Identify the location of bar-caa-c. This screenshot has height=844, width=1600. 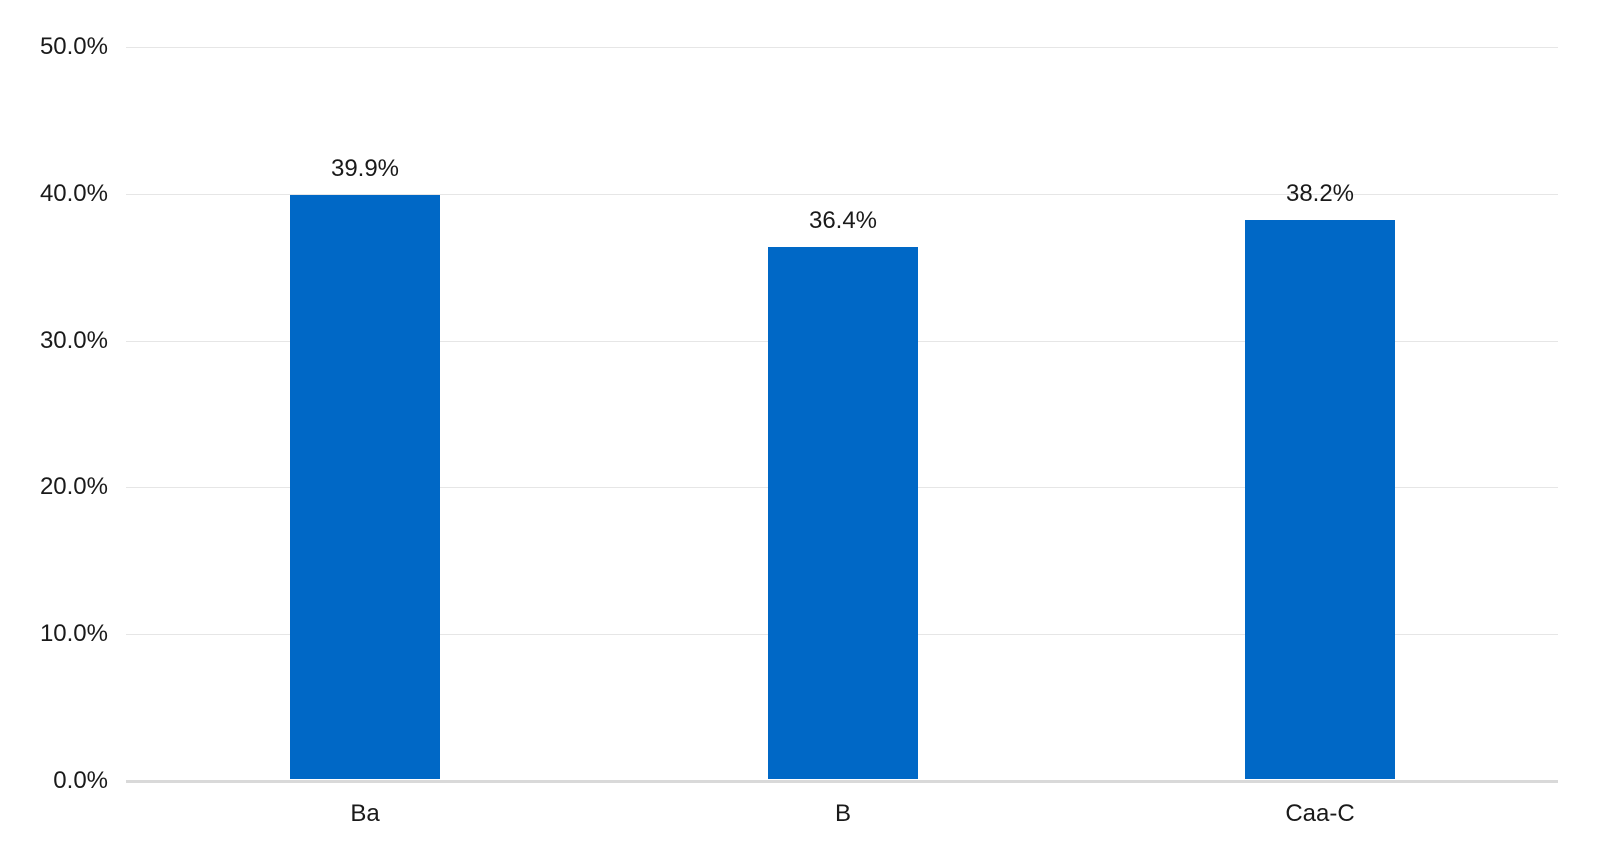
(1320, 499).